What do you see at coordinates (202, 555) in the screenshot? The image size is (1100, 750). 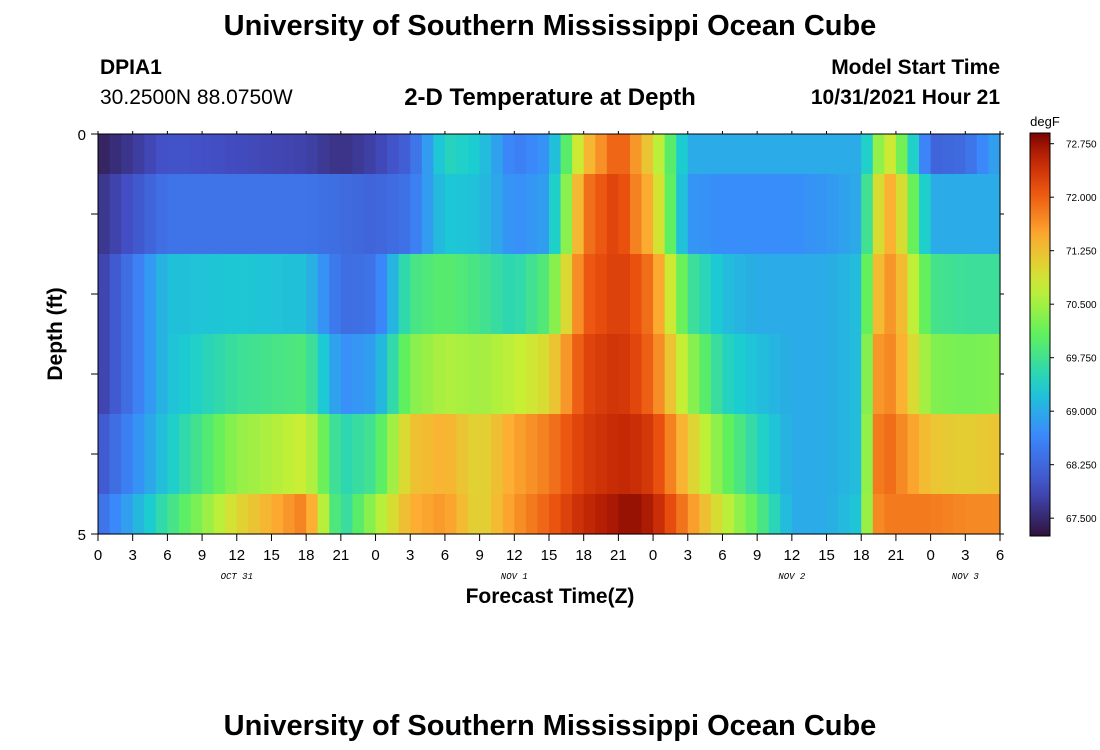 I see `x-tick-label: 9` at bounding box center [202, 555].